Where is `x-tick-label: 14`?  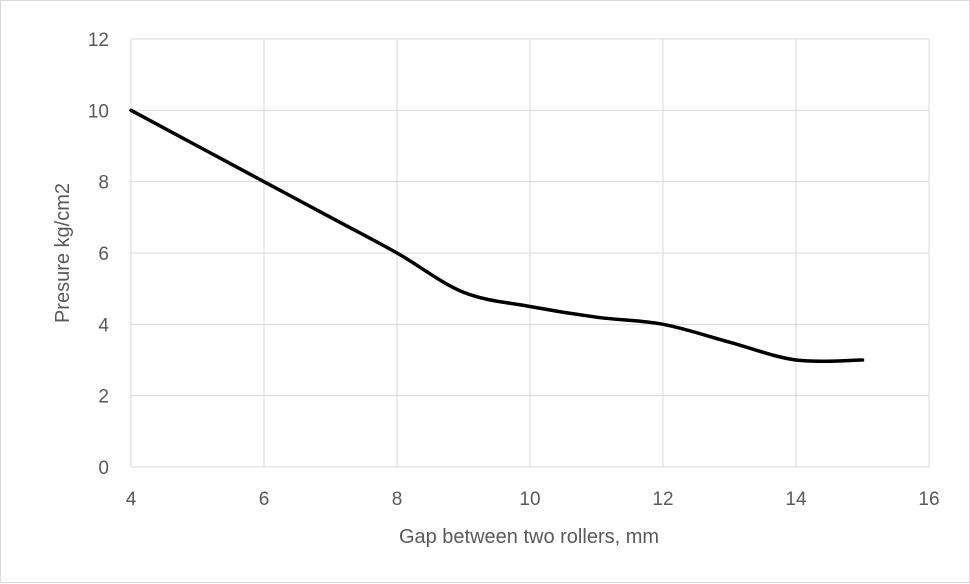
x-tick-label: 14 is located at coordinates (796, 499).